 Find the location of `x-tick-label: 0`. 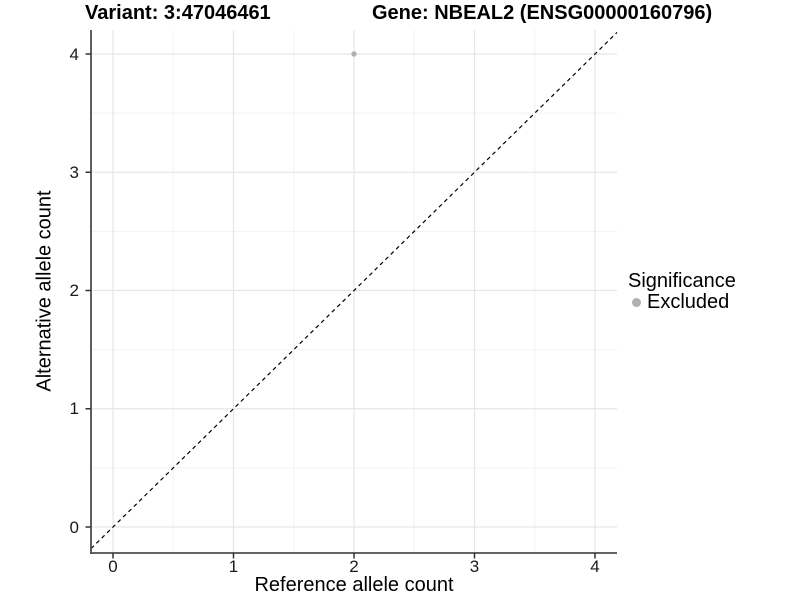

x-tick-label: 0 is located at coordinates (113, 566).